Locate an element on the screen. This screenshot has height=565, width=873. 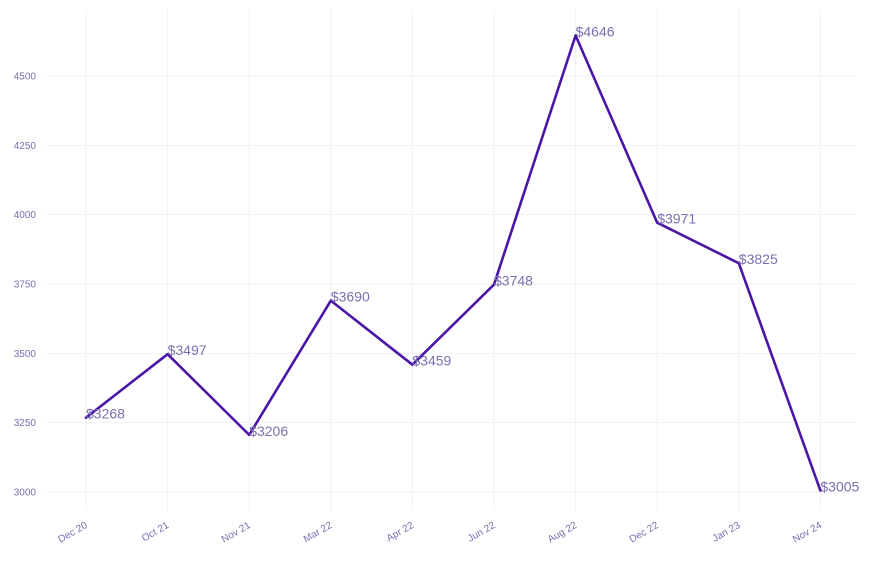
x-tick-label: Nov 21 is located at coordinates (236, 533).